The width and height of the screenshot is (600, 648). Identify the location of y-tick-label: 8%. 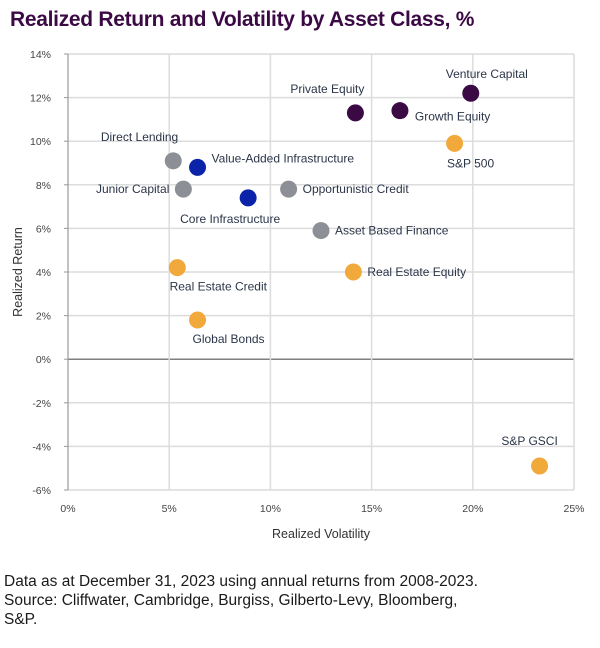
(43, 186).